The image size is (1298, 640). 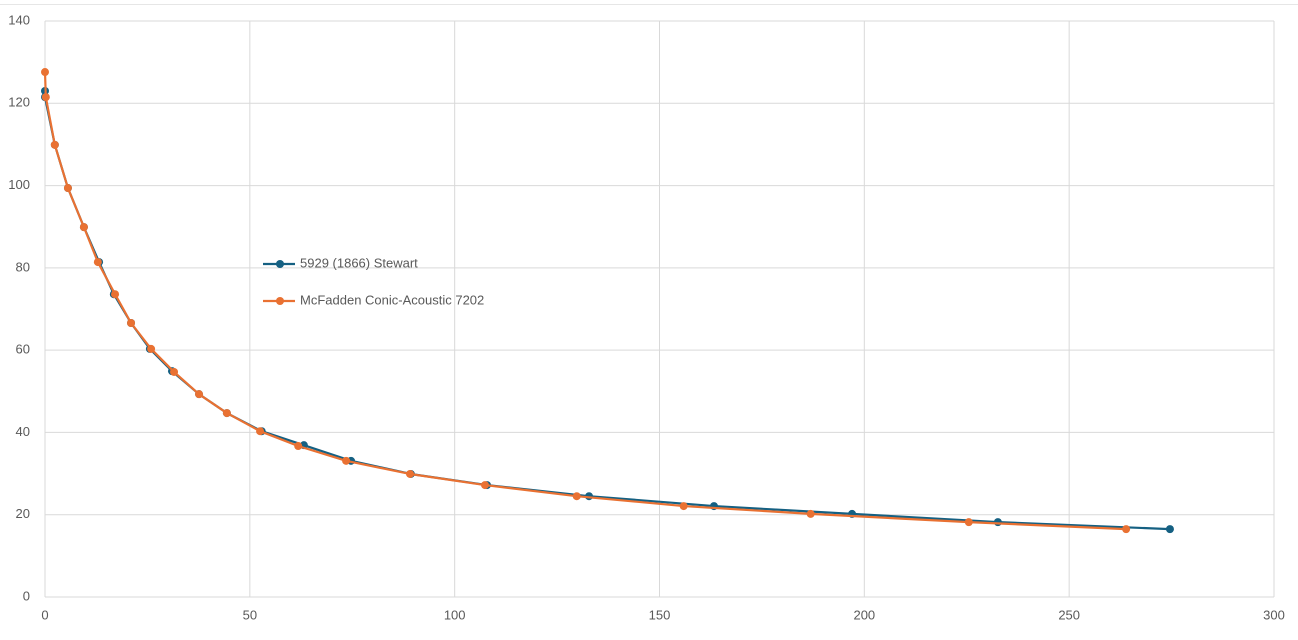 What do you see at coordinates (23, 266) in the screenshot?
I see `y-tick-label: 80` at bounding box center [23, 266].